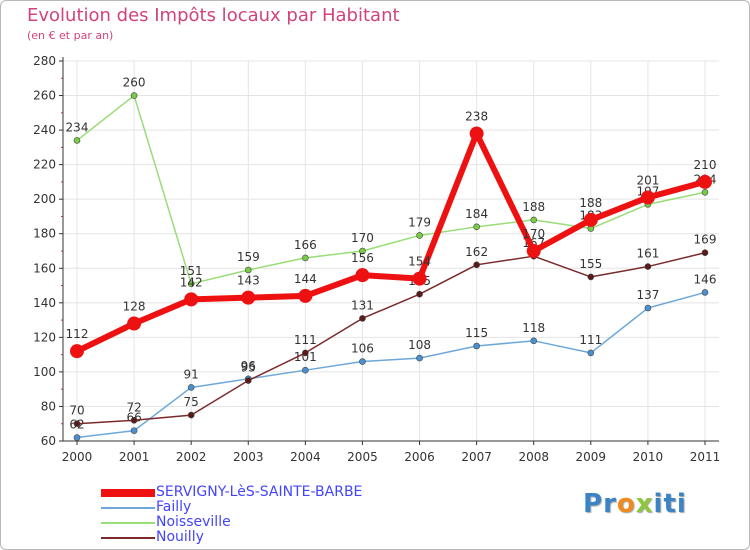  What do you see at coordinates (44, 372) in the screenshot?
I see `y-tick-label: 100` at bounding box center [44, 372].